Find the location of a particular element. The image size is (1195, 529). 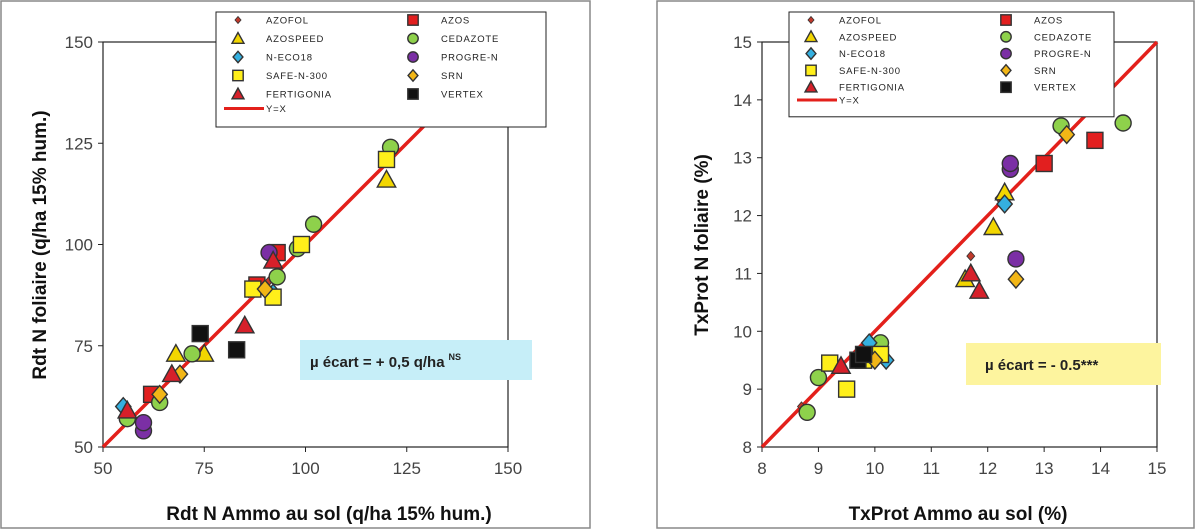

x-tick-label: 15 is located at coordinates (1157, 468).